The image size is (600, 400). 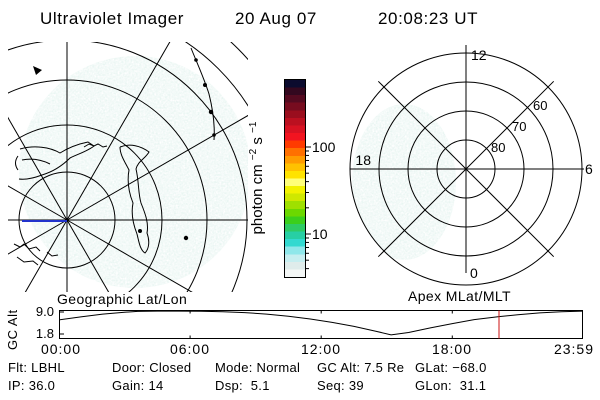 What do you see at coordinates (324, 147) in the screenshot?
I see `colorbar-tick-100: 100` at bounding box center [324, 147].